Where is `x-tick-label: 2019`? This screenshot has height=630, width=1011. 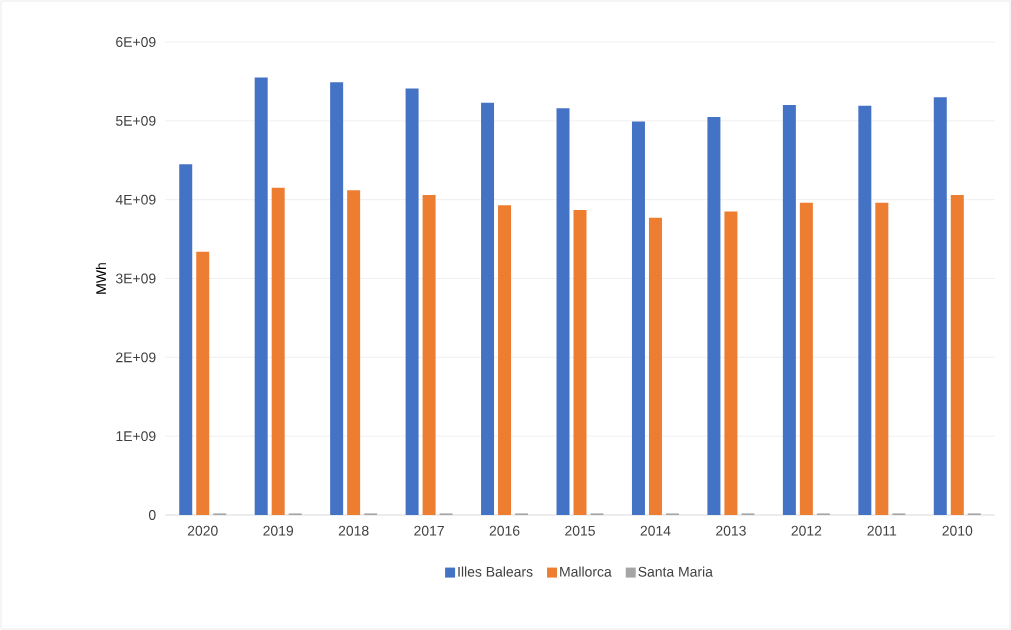 x-tick-label: 2019 is located at coordinates (278, 530).